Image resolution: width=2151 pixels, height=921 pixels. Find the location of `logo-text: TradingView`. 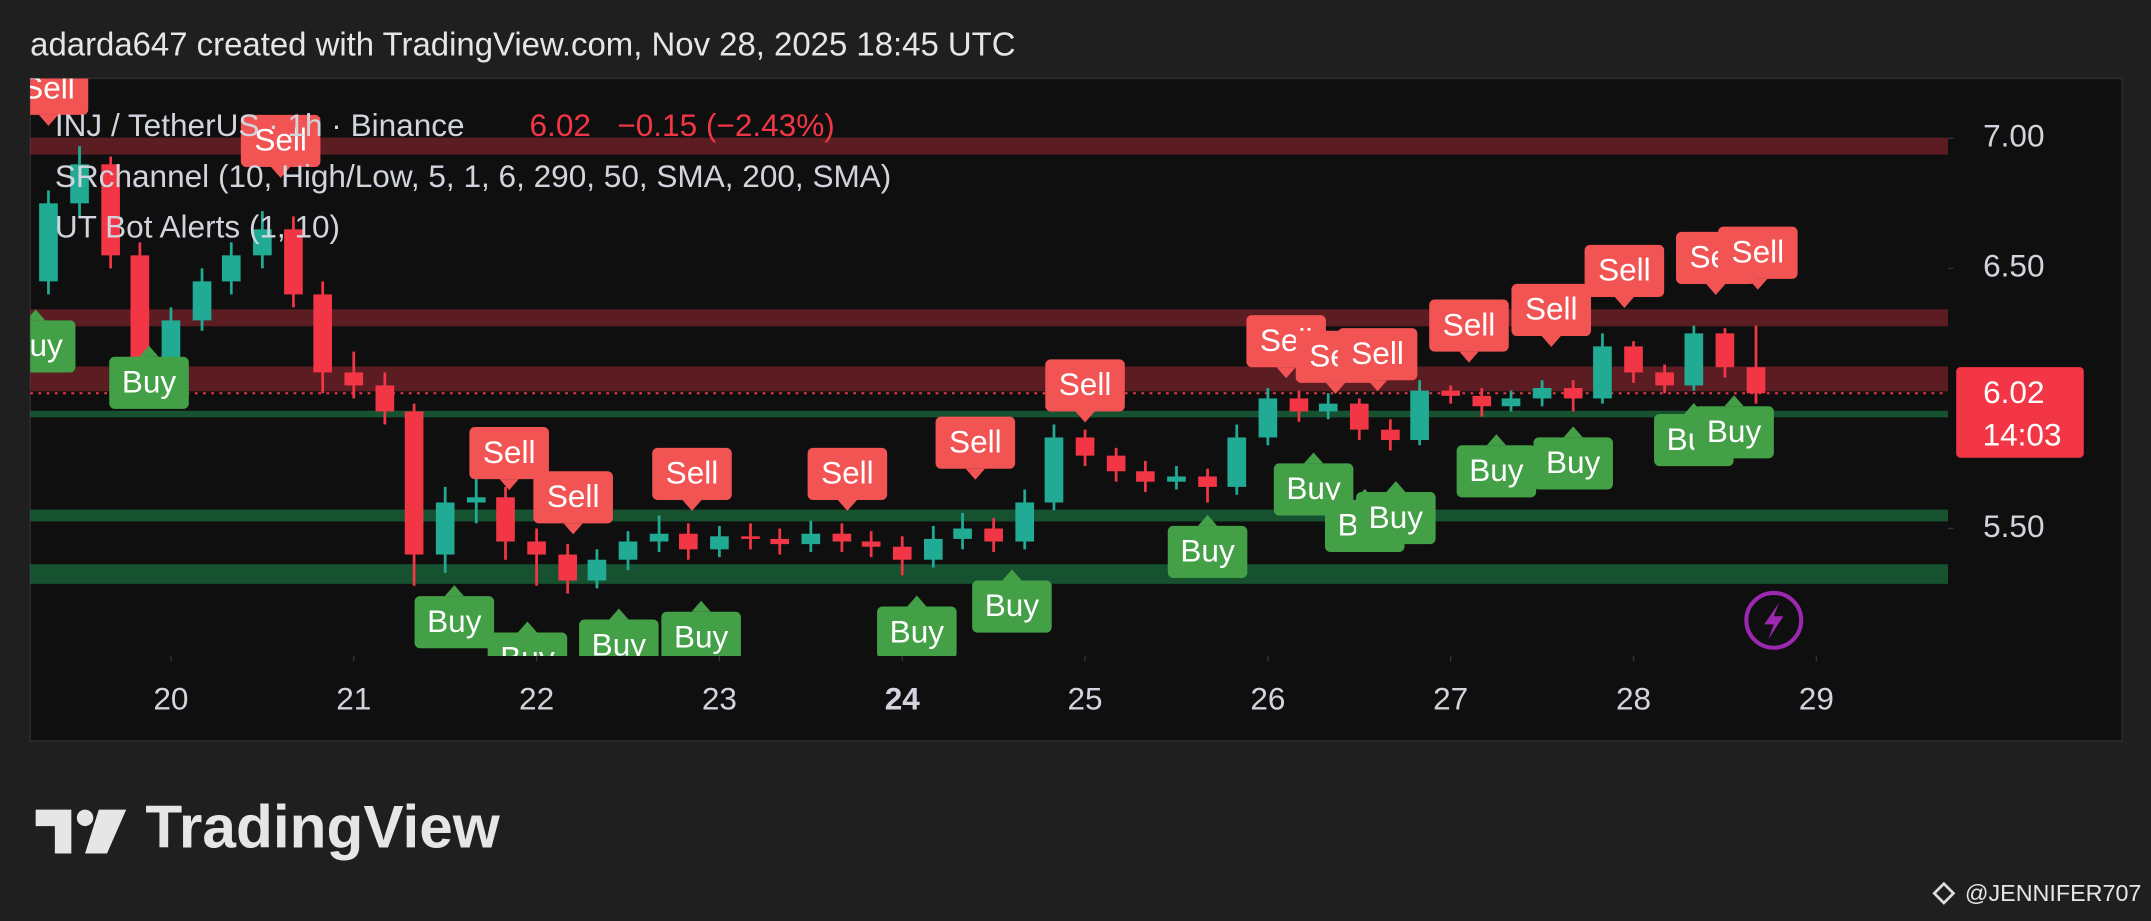

logo-text: TradingView is located at coordinates (322, 827).